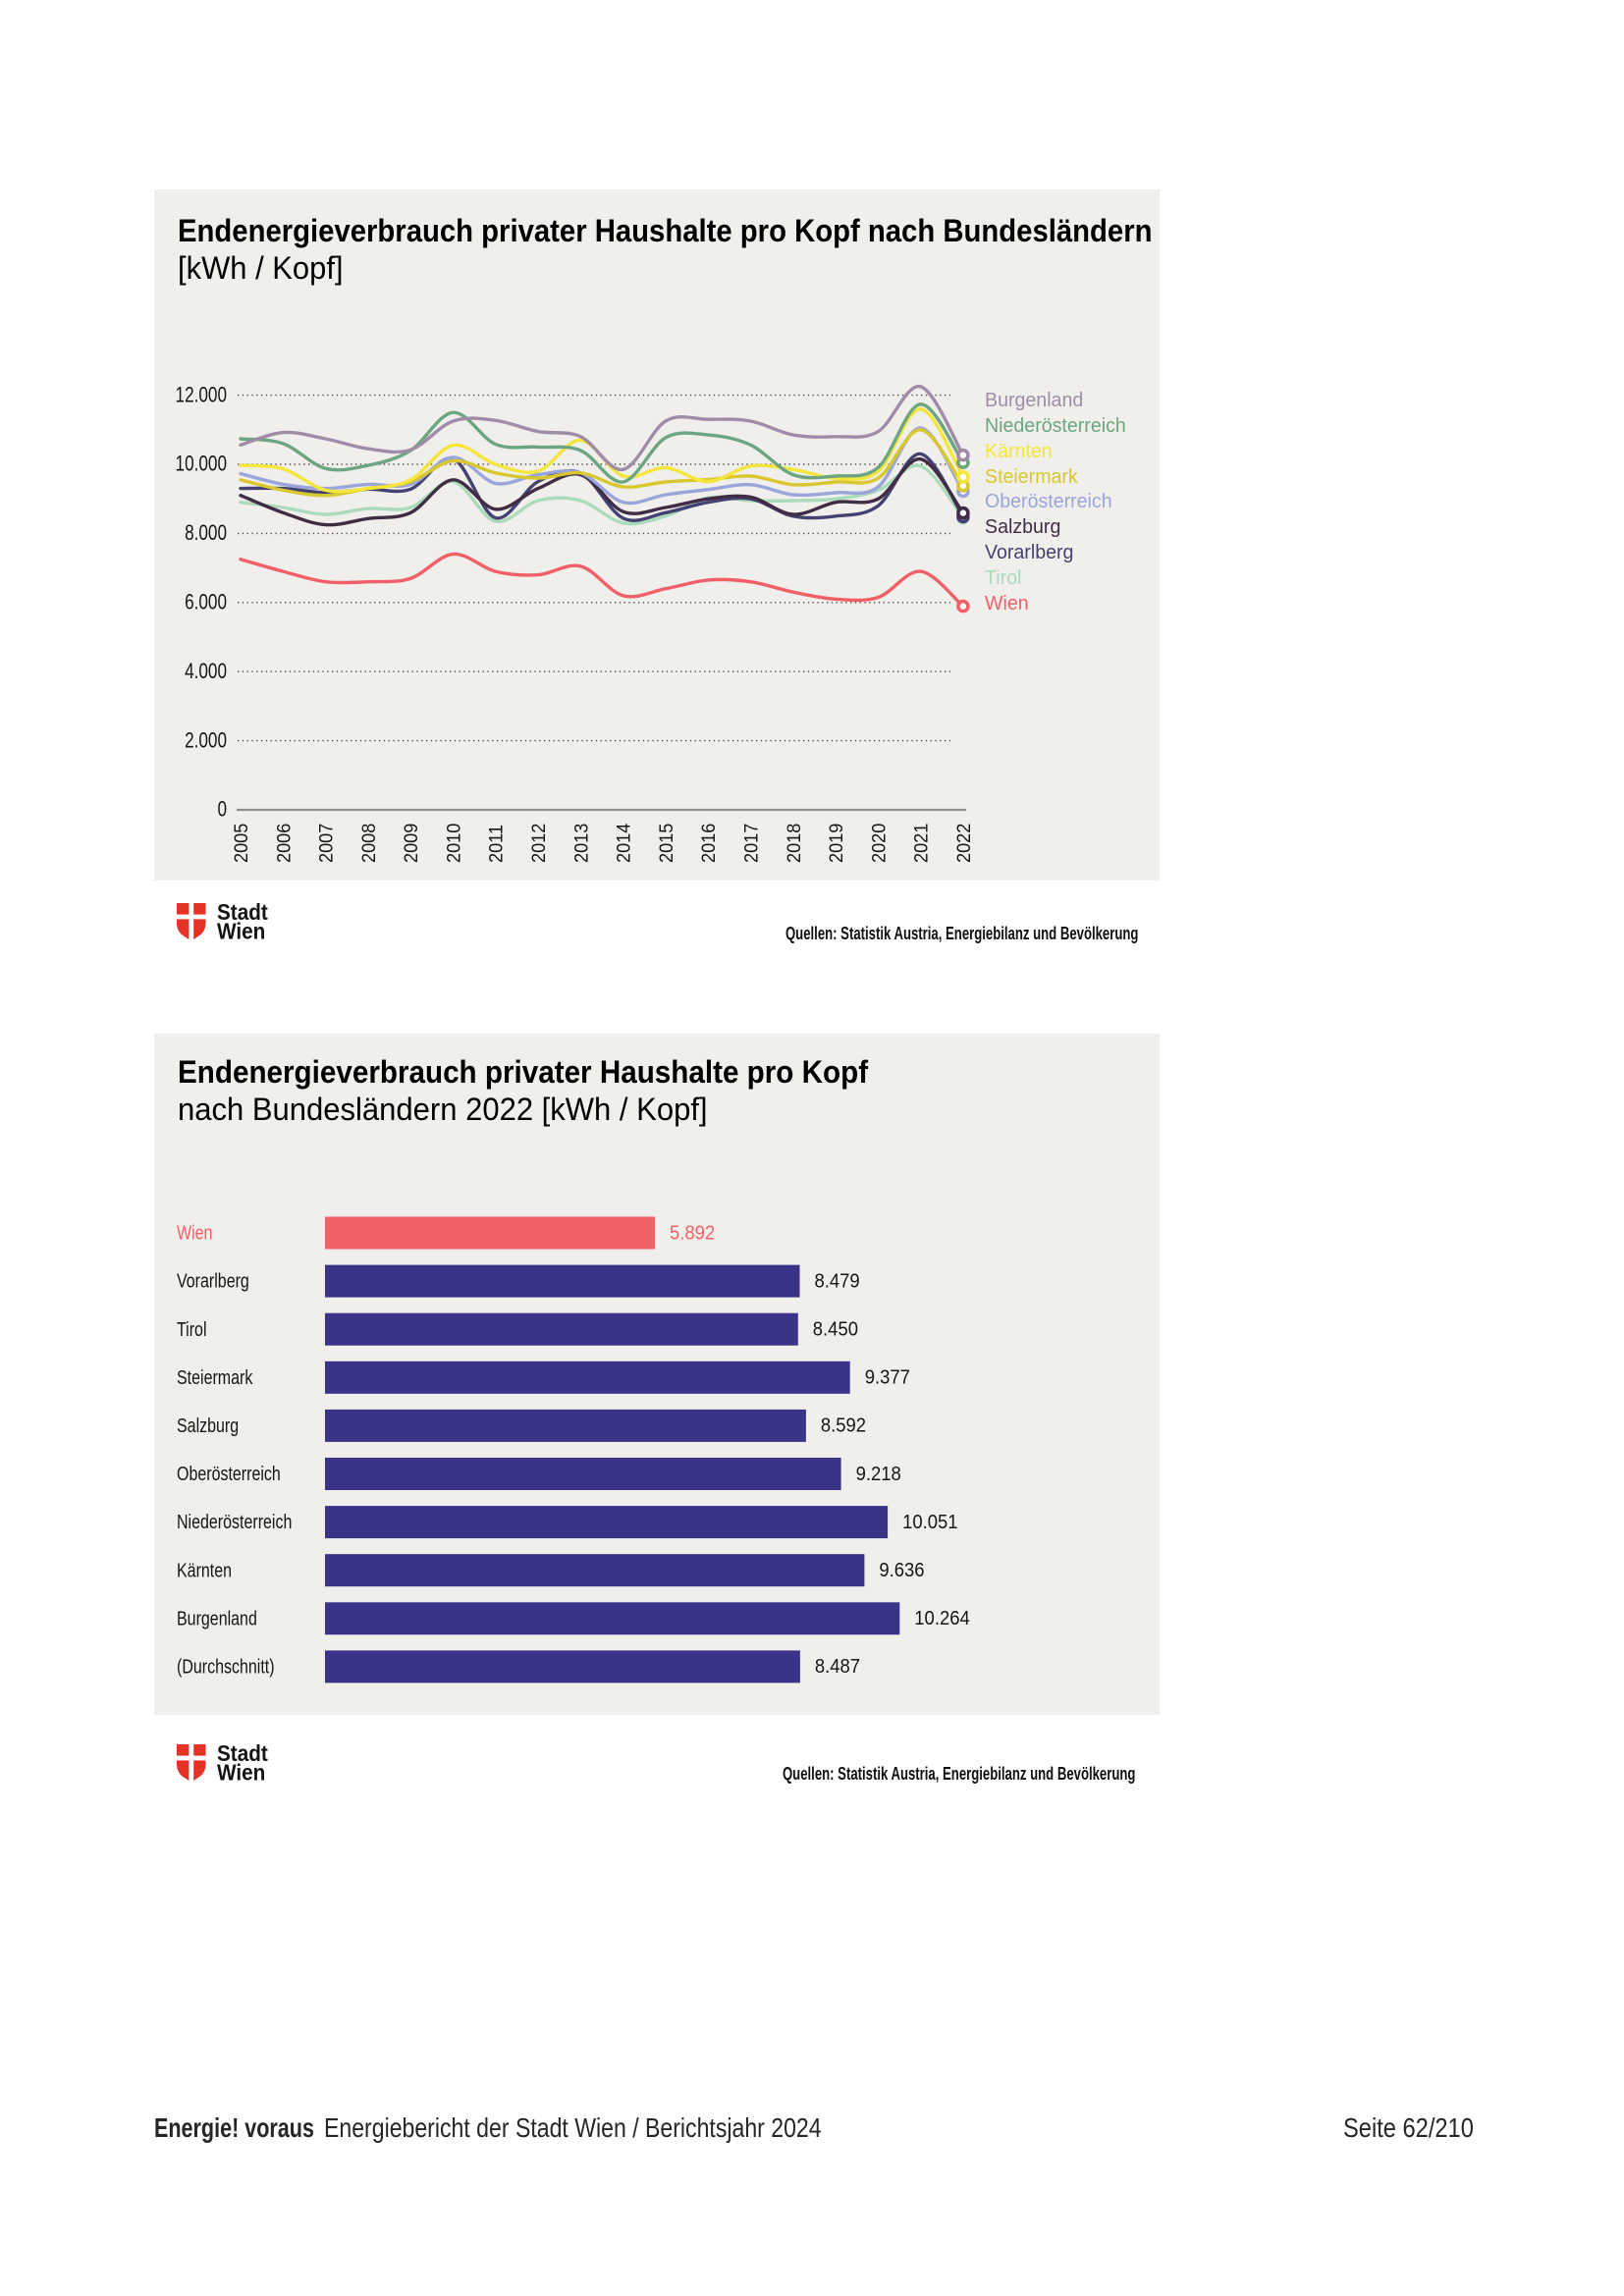  I want to click on svg-text: 8.487, so click(837, 1666).